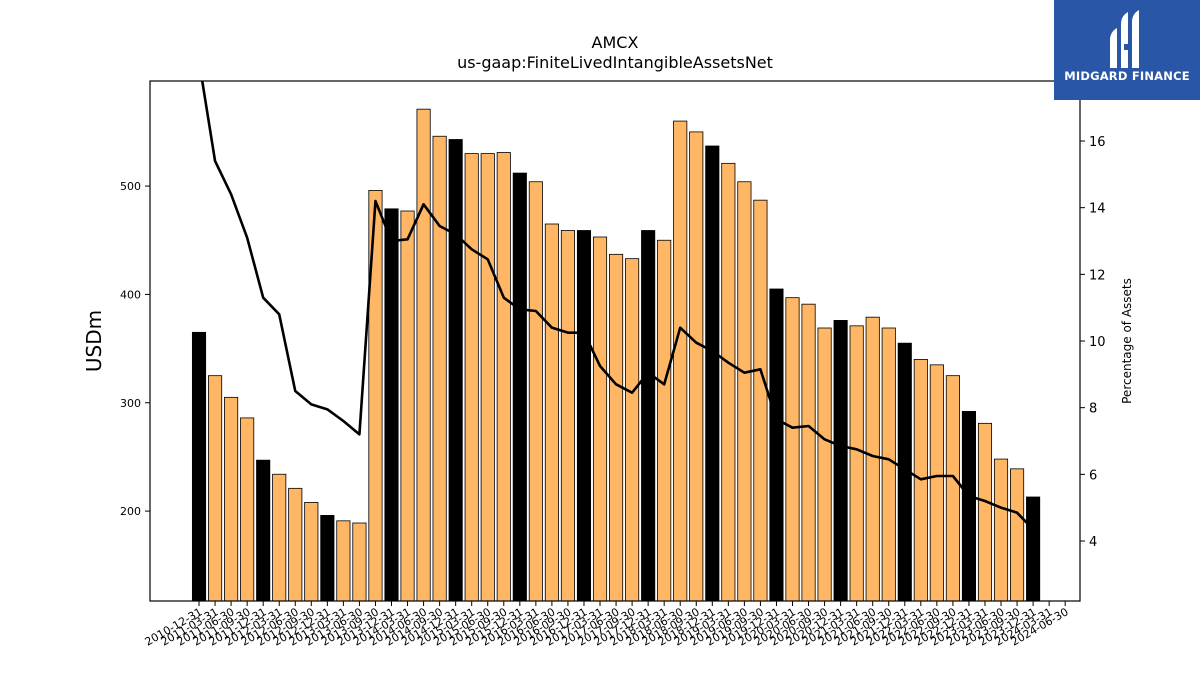 This screenshot has width=1200, height=675. I want to click on y-tick-label: 200, so click(130, 511).